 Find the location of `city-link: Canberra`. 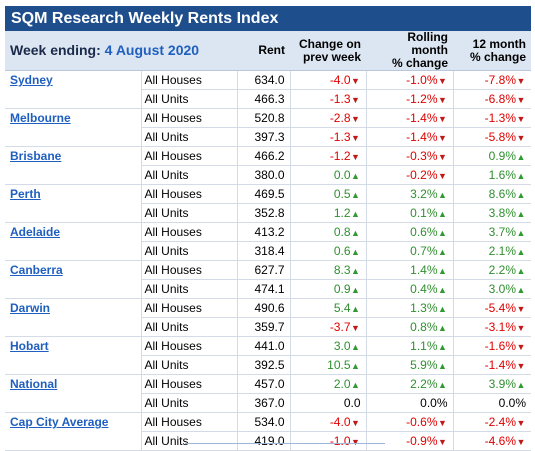

city-link: Canberra is located at coordinates (73, 270).